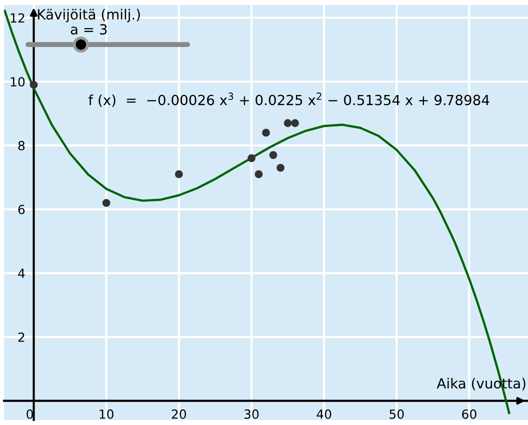  I want to click on y-tick-label: 10, so click(17, 82).